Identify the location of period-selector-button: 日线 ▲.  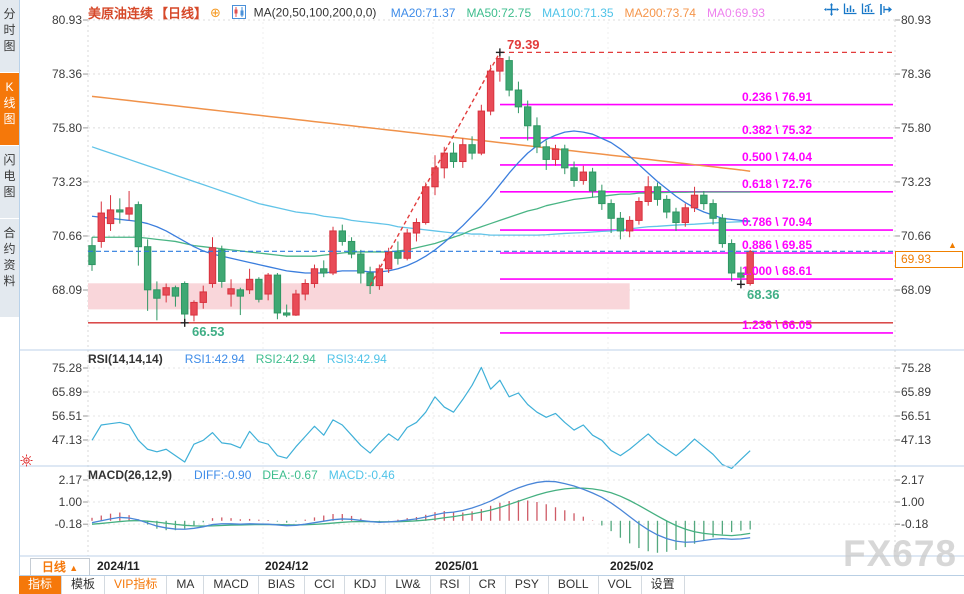
(60, 567).